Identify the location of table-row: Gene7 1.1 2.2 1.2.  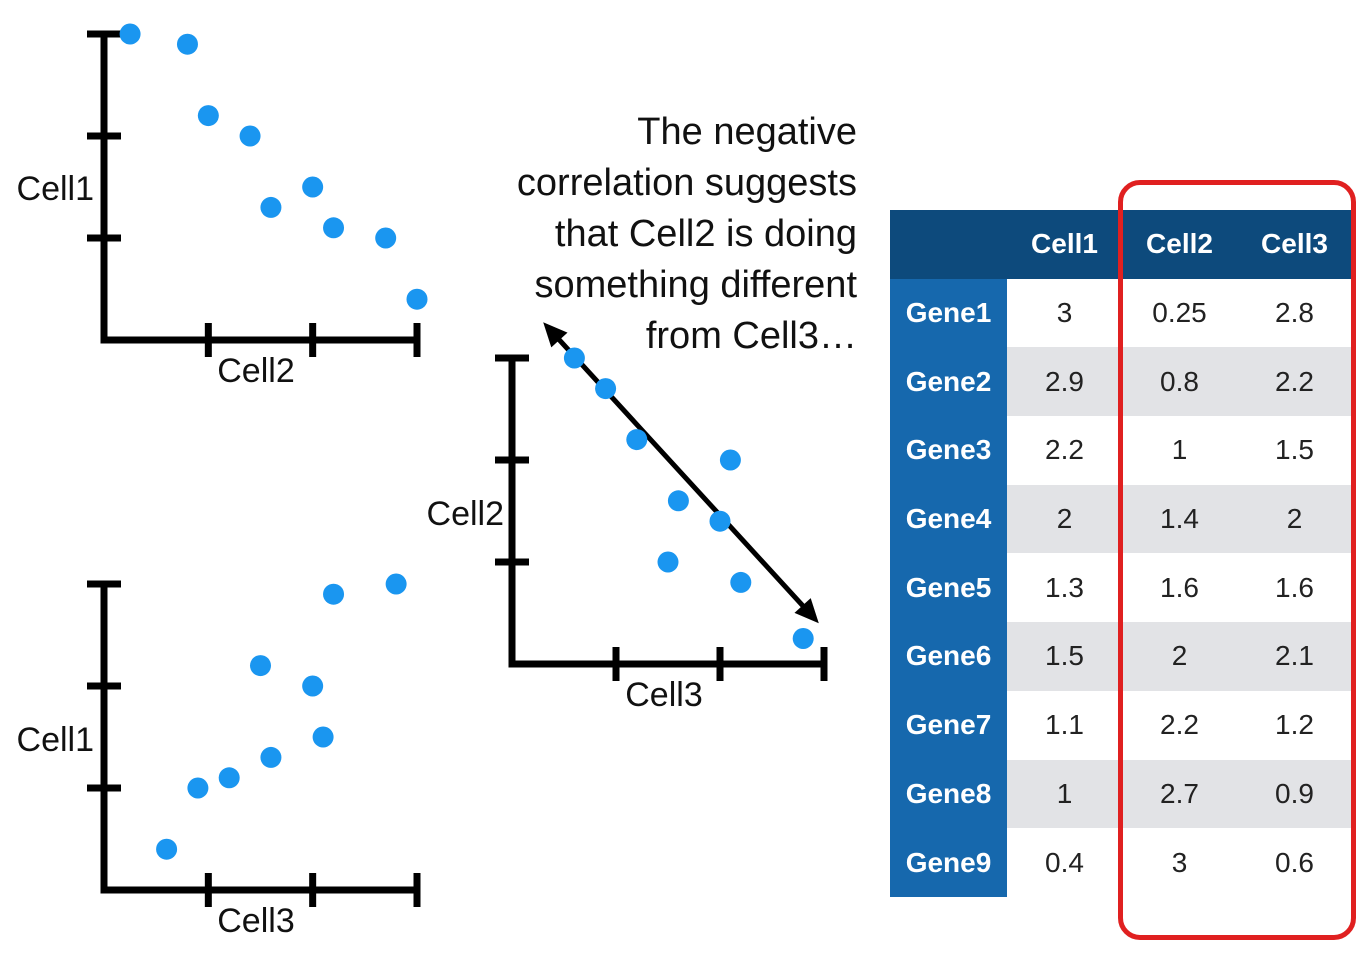
(1121, 725).